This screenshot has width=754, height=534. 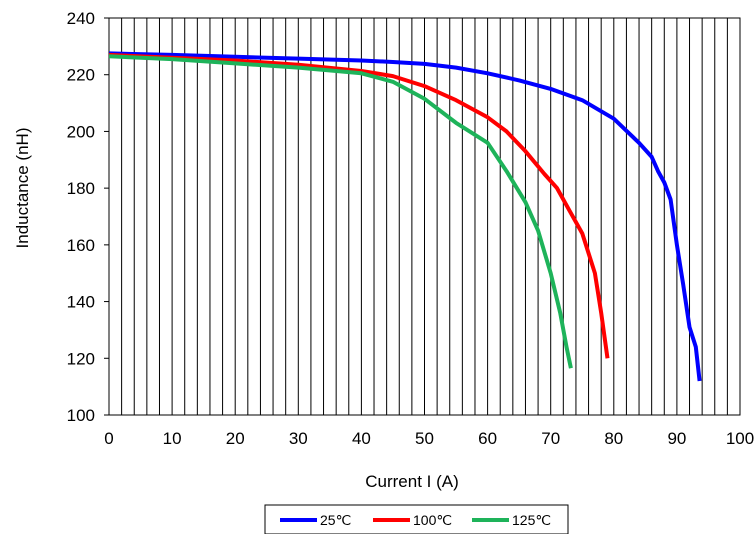 What do you see at coordinates (335, 520) in the screenshot?
I see `legend-label: 25℃` at bounding box center [335, 520].